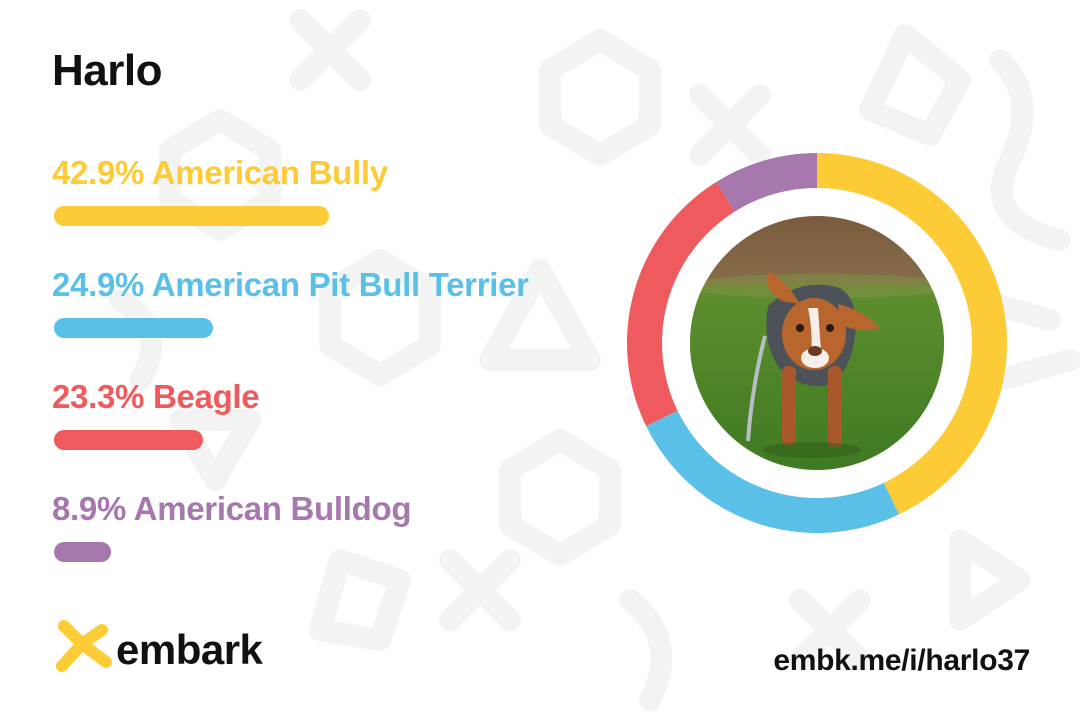 The width and height of the screenshot is (1080, 725). Describe the element at coordinates (84, 646) in the screenshot. I see `embark-star-icon` at that location.